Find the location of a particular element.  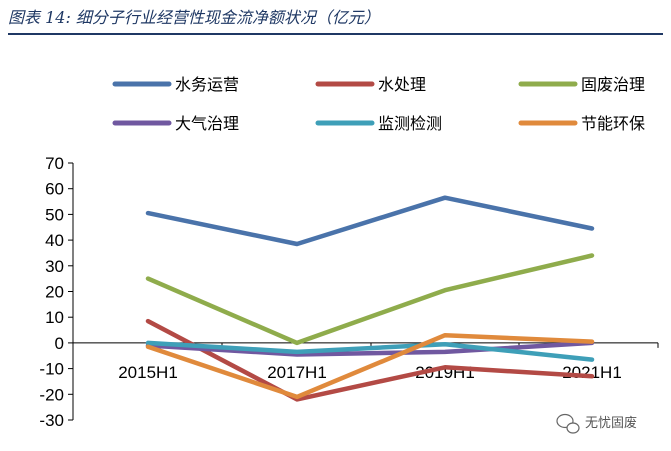

y-tick-label: -10 is located at coordinates (51, 369).